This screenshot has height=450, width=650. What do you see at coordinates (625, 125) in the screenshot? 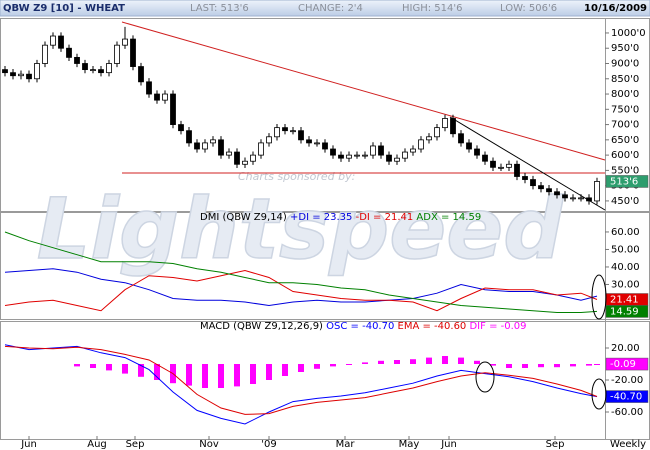
I see `y-tick-label: 700'0` at bounding box center [625, 125].